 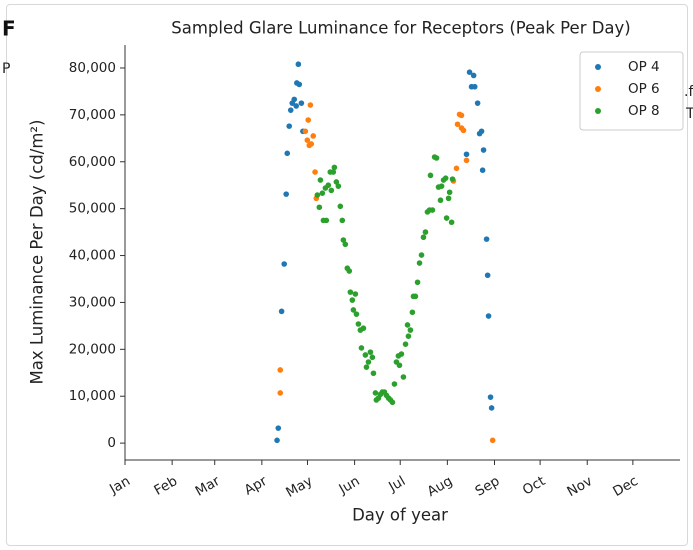 I want to click on y-tick-label: 30,000, so click(x=92, y=302).